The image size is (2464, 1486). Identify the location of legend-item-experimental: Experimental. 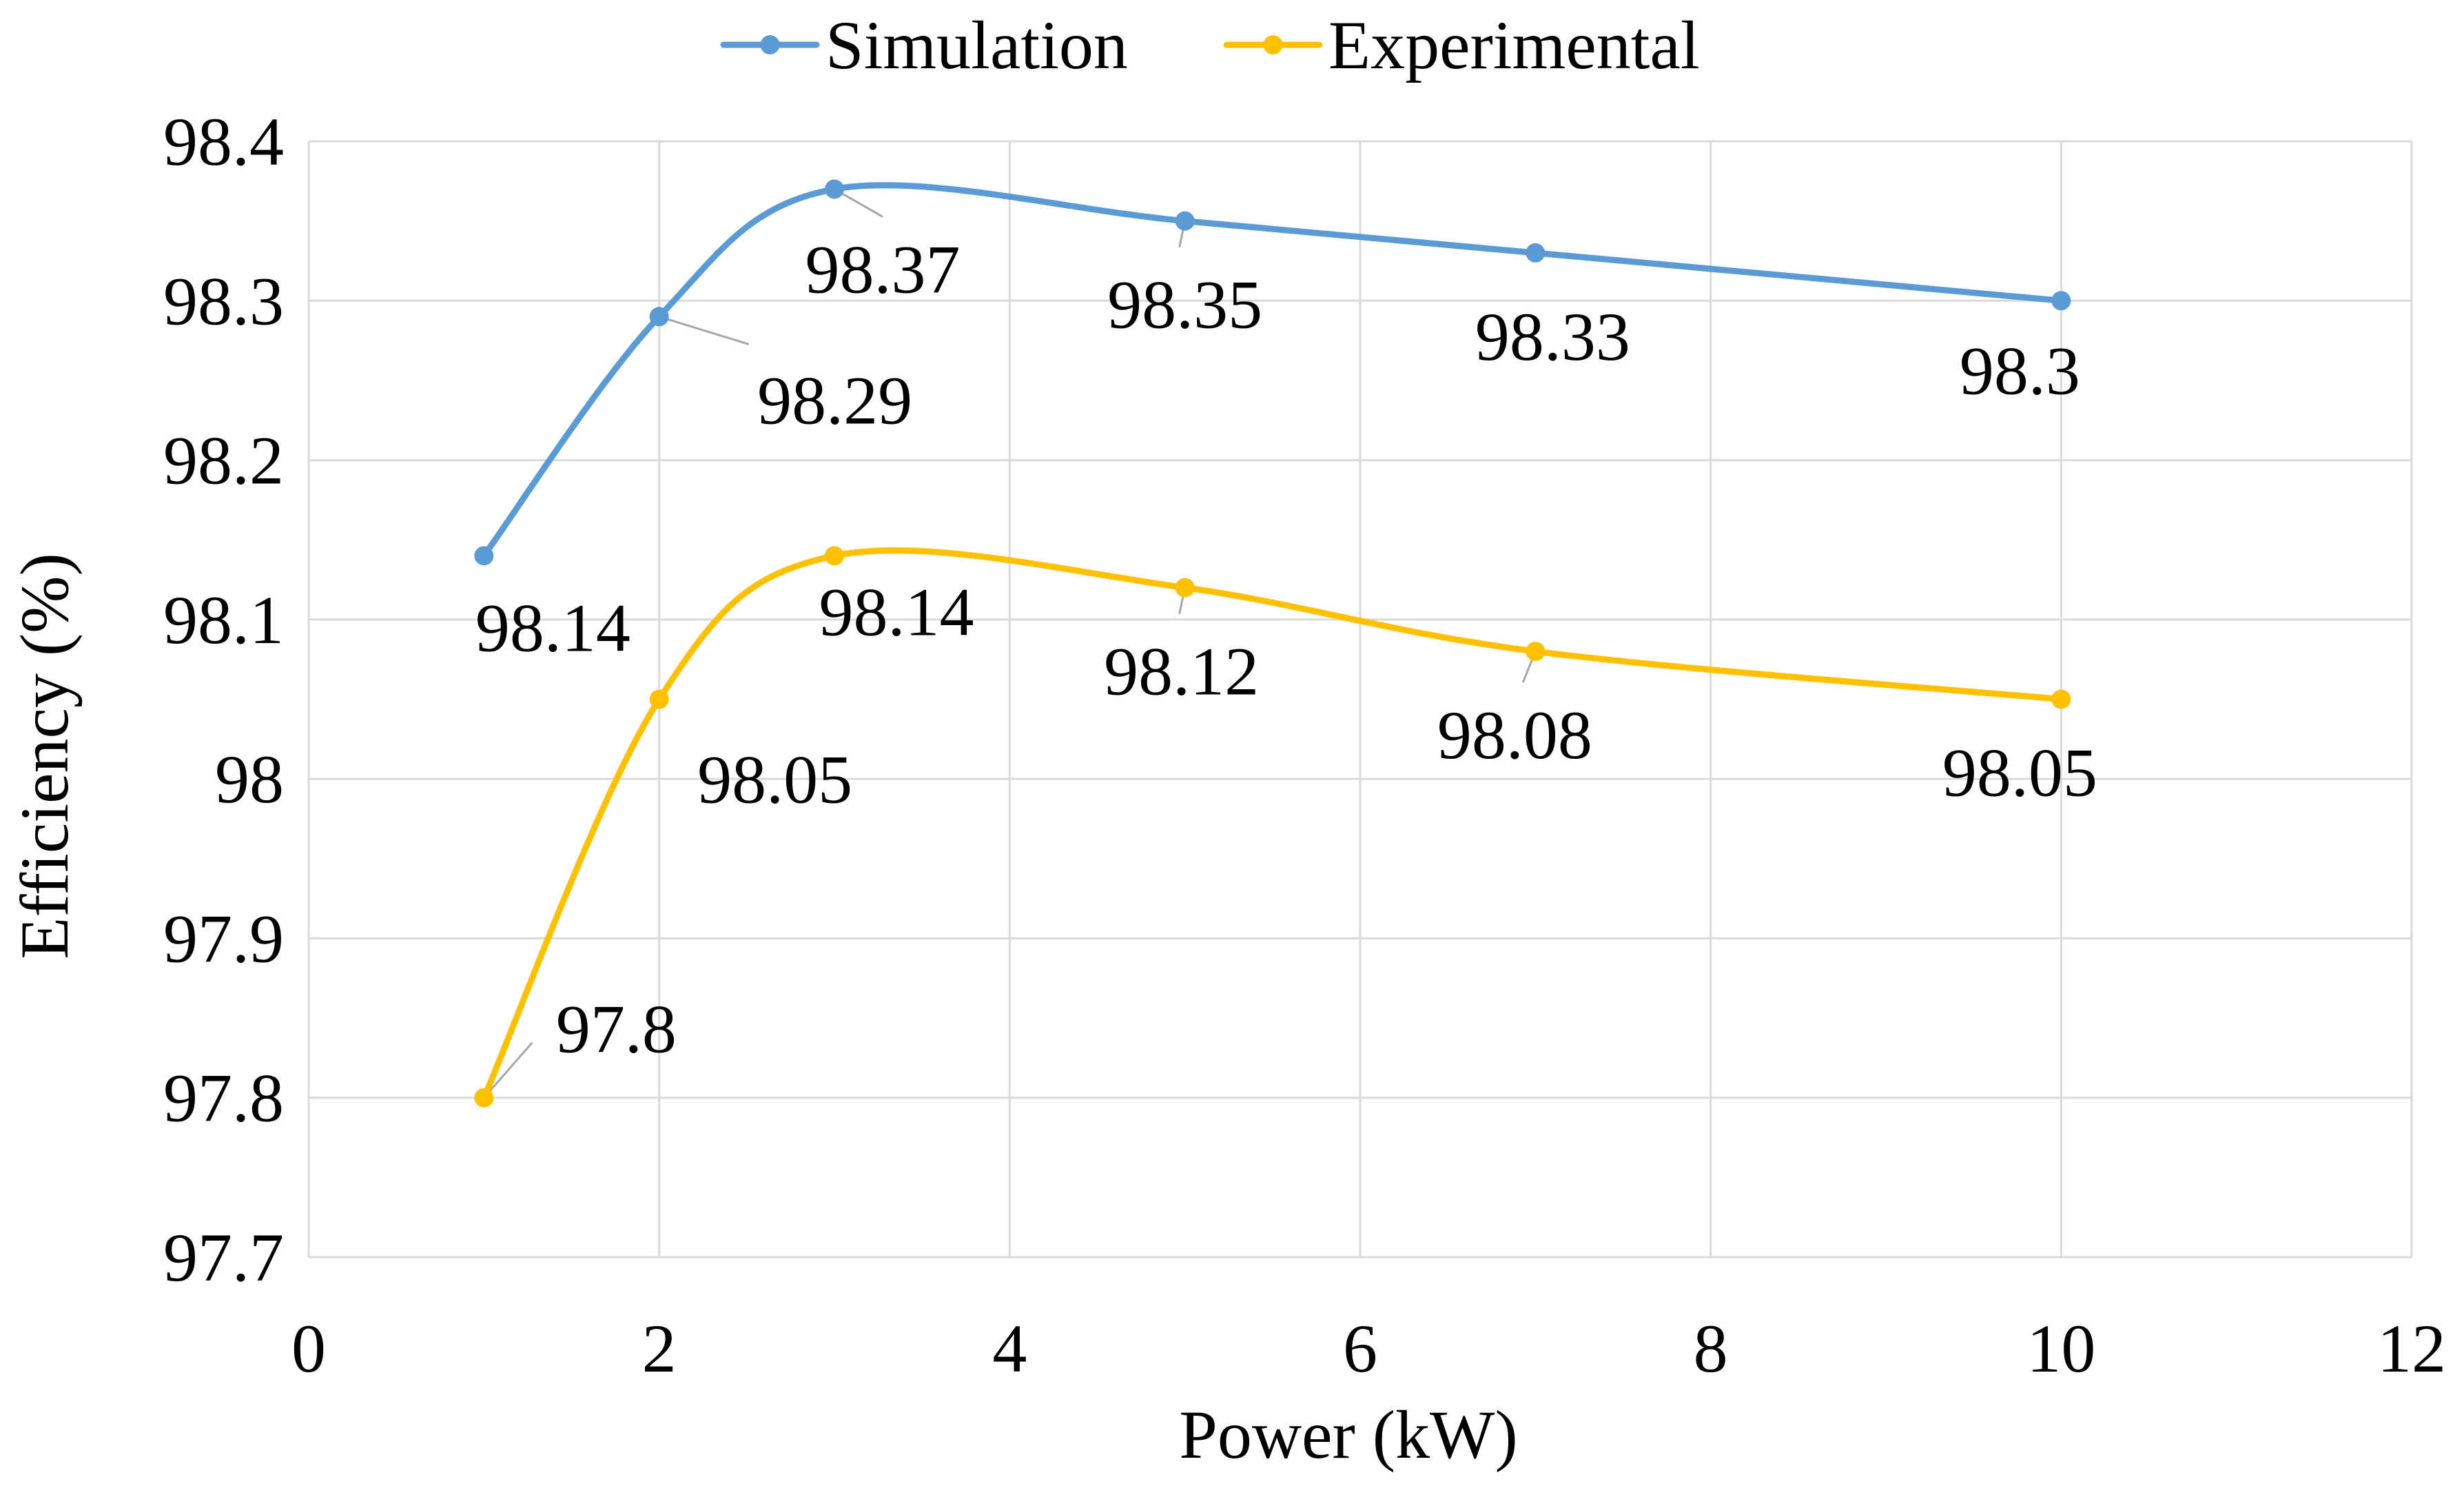
(1461, 45).